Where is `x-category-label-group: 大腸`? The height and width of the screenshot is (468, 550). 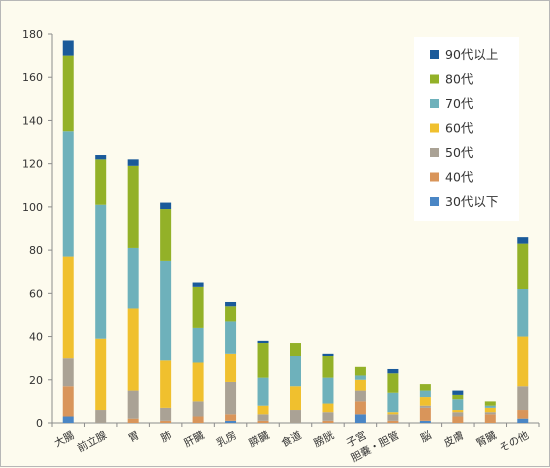
x-category-label-group: 大腸 is located at coordinates (64, 439).